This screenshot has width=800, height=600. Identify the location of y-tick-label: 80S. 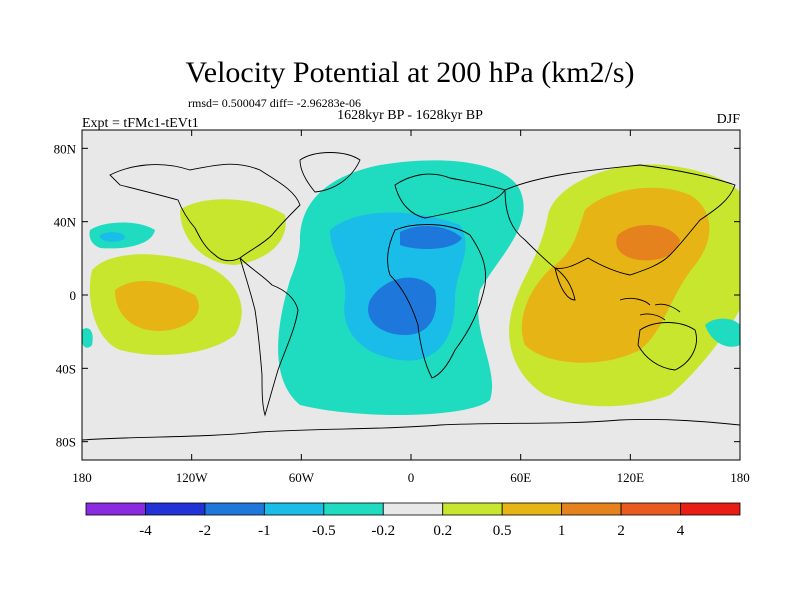
(66, 442).